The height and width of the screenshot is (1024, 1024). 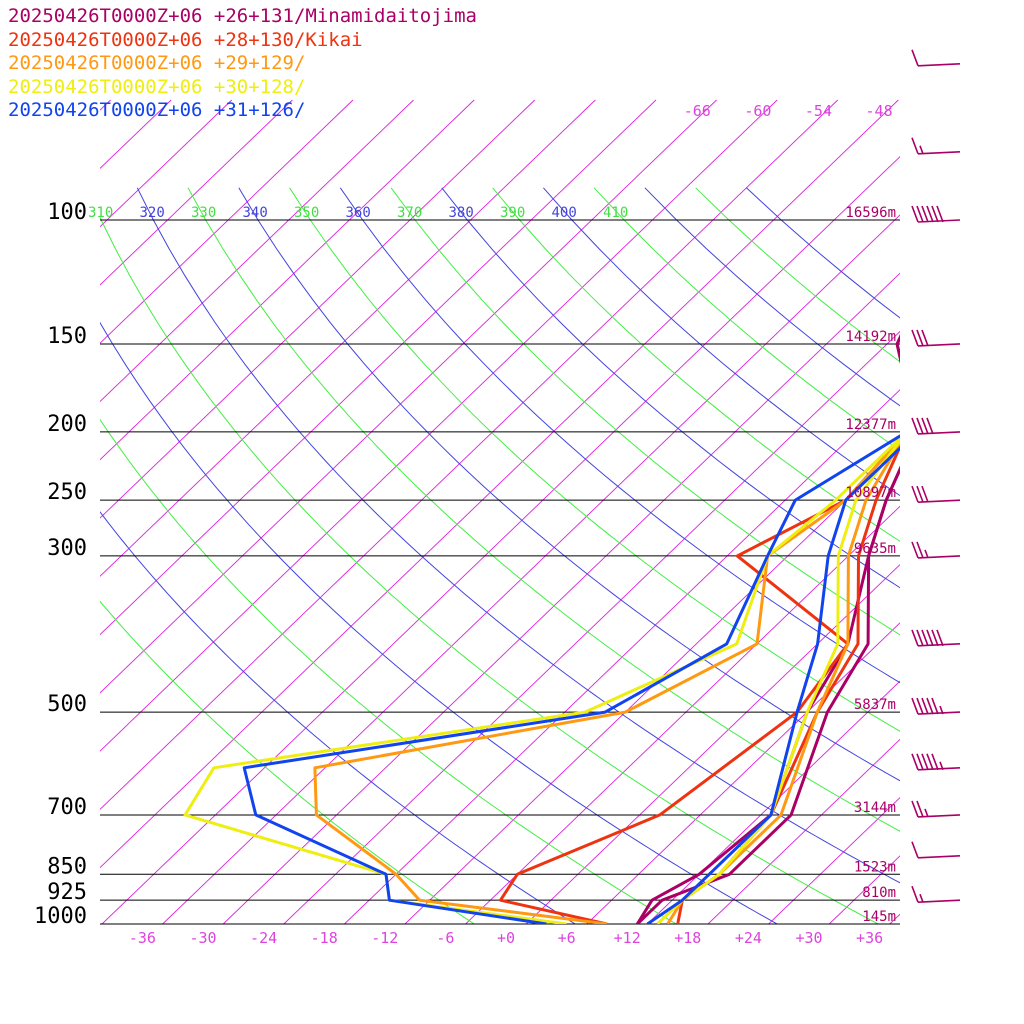 I want to click on legend-entry-2: 20250426T0000Z+06 +28+130/Kikai, so click(x=185, y=39).